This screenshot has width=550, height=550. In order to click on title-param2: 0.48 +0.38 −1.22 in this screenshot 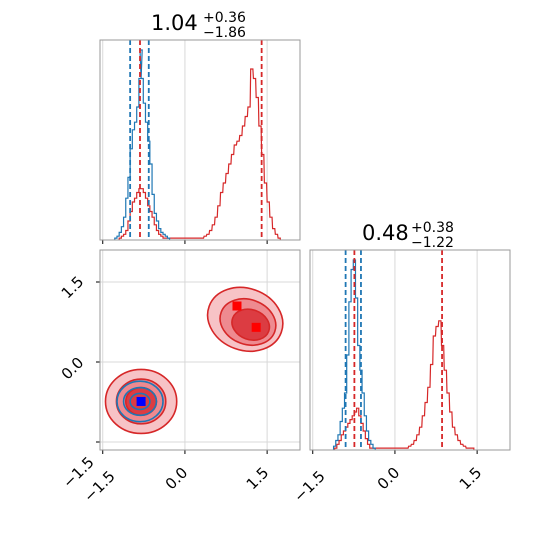, I will do `click(408, 235)`.